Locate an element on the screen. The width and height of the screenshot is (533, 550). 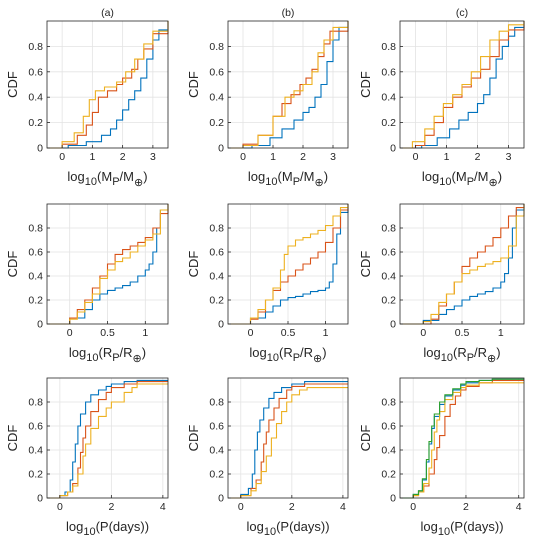
panel-label: (b) is located at coordinates (288, 13).